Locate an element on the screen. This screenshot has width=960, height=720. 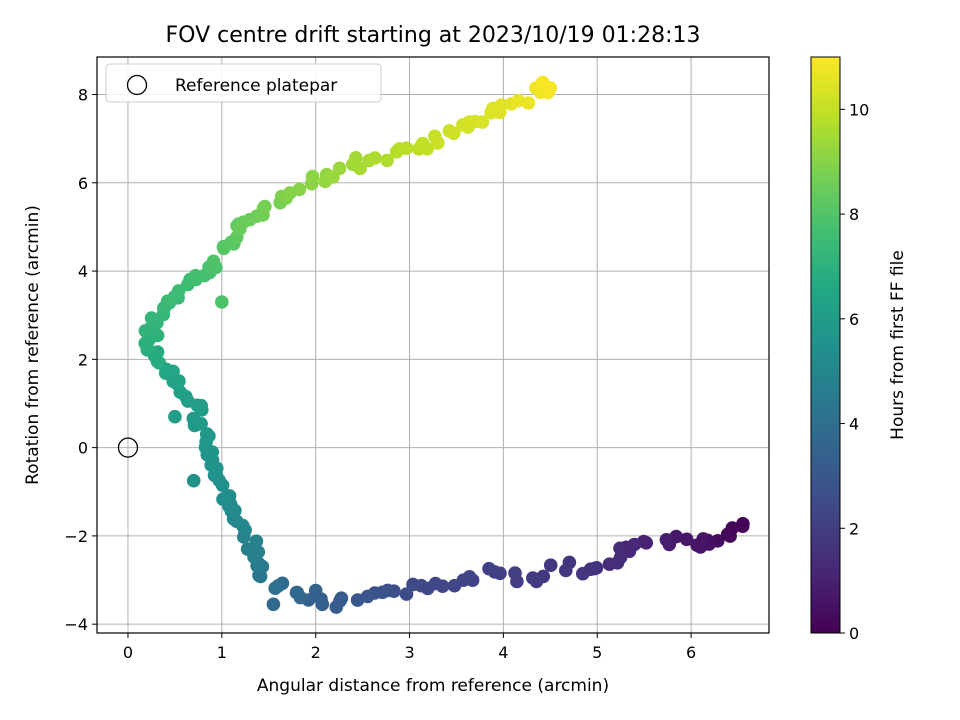
colorbar-tick-label: 2 is located at coordinates (854, 528).